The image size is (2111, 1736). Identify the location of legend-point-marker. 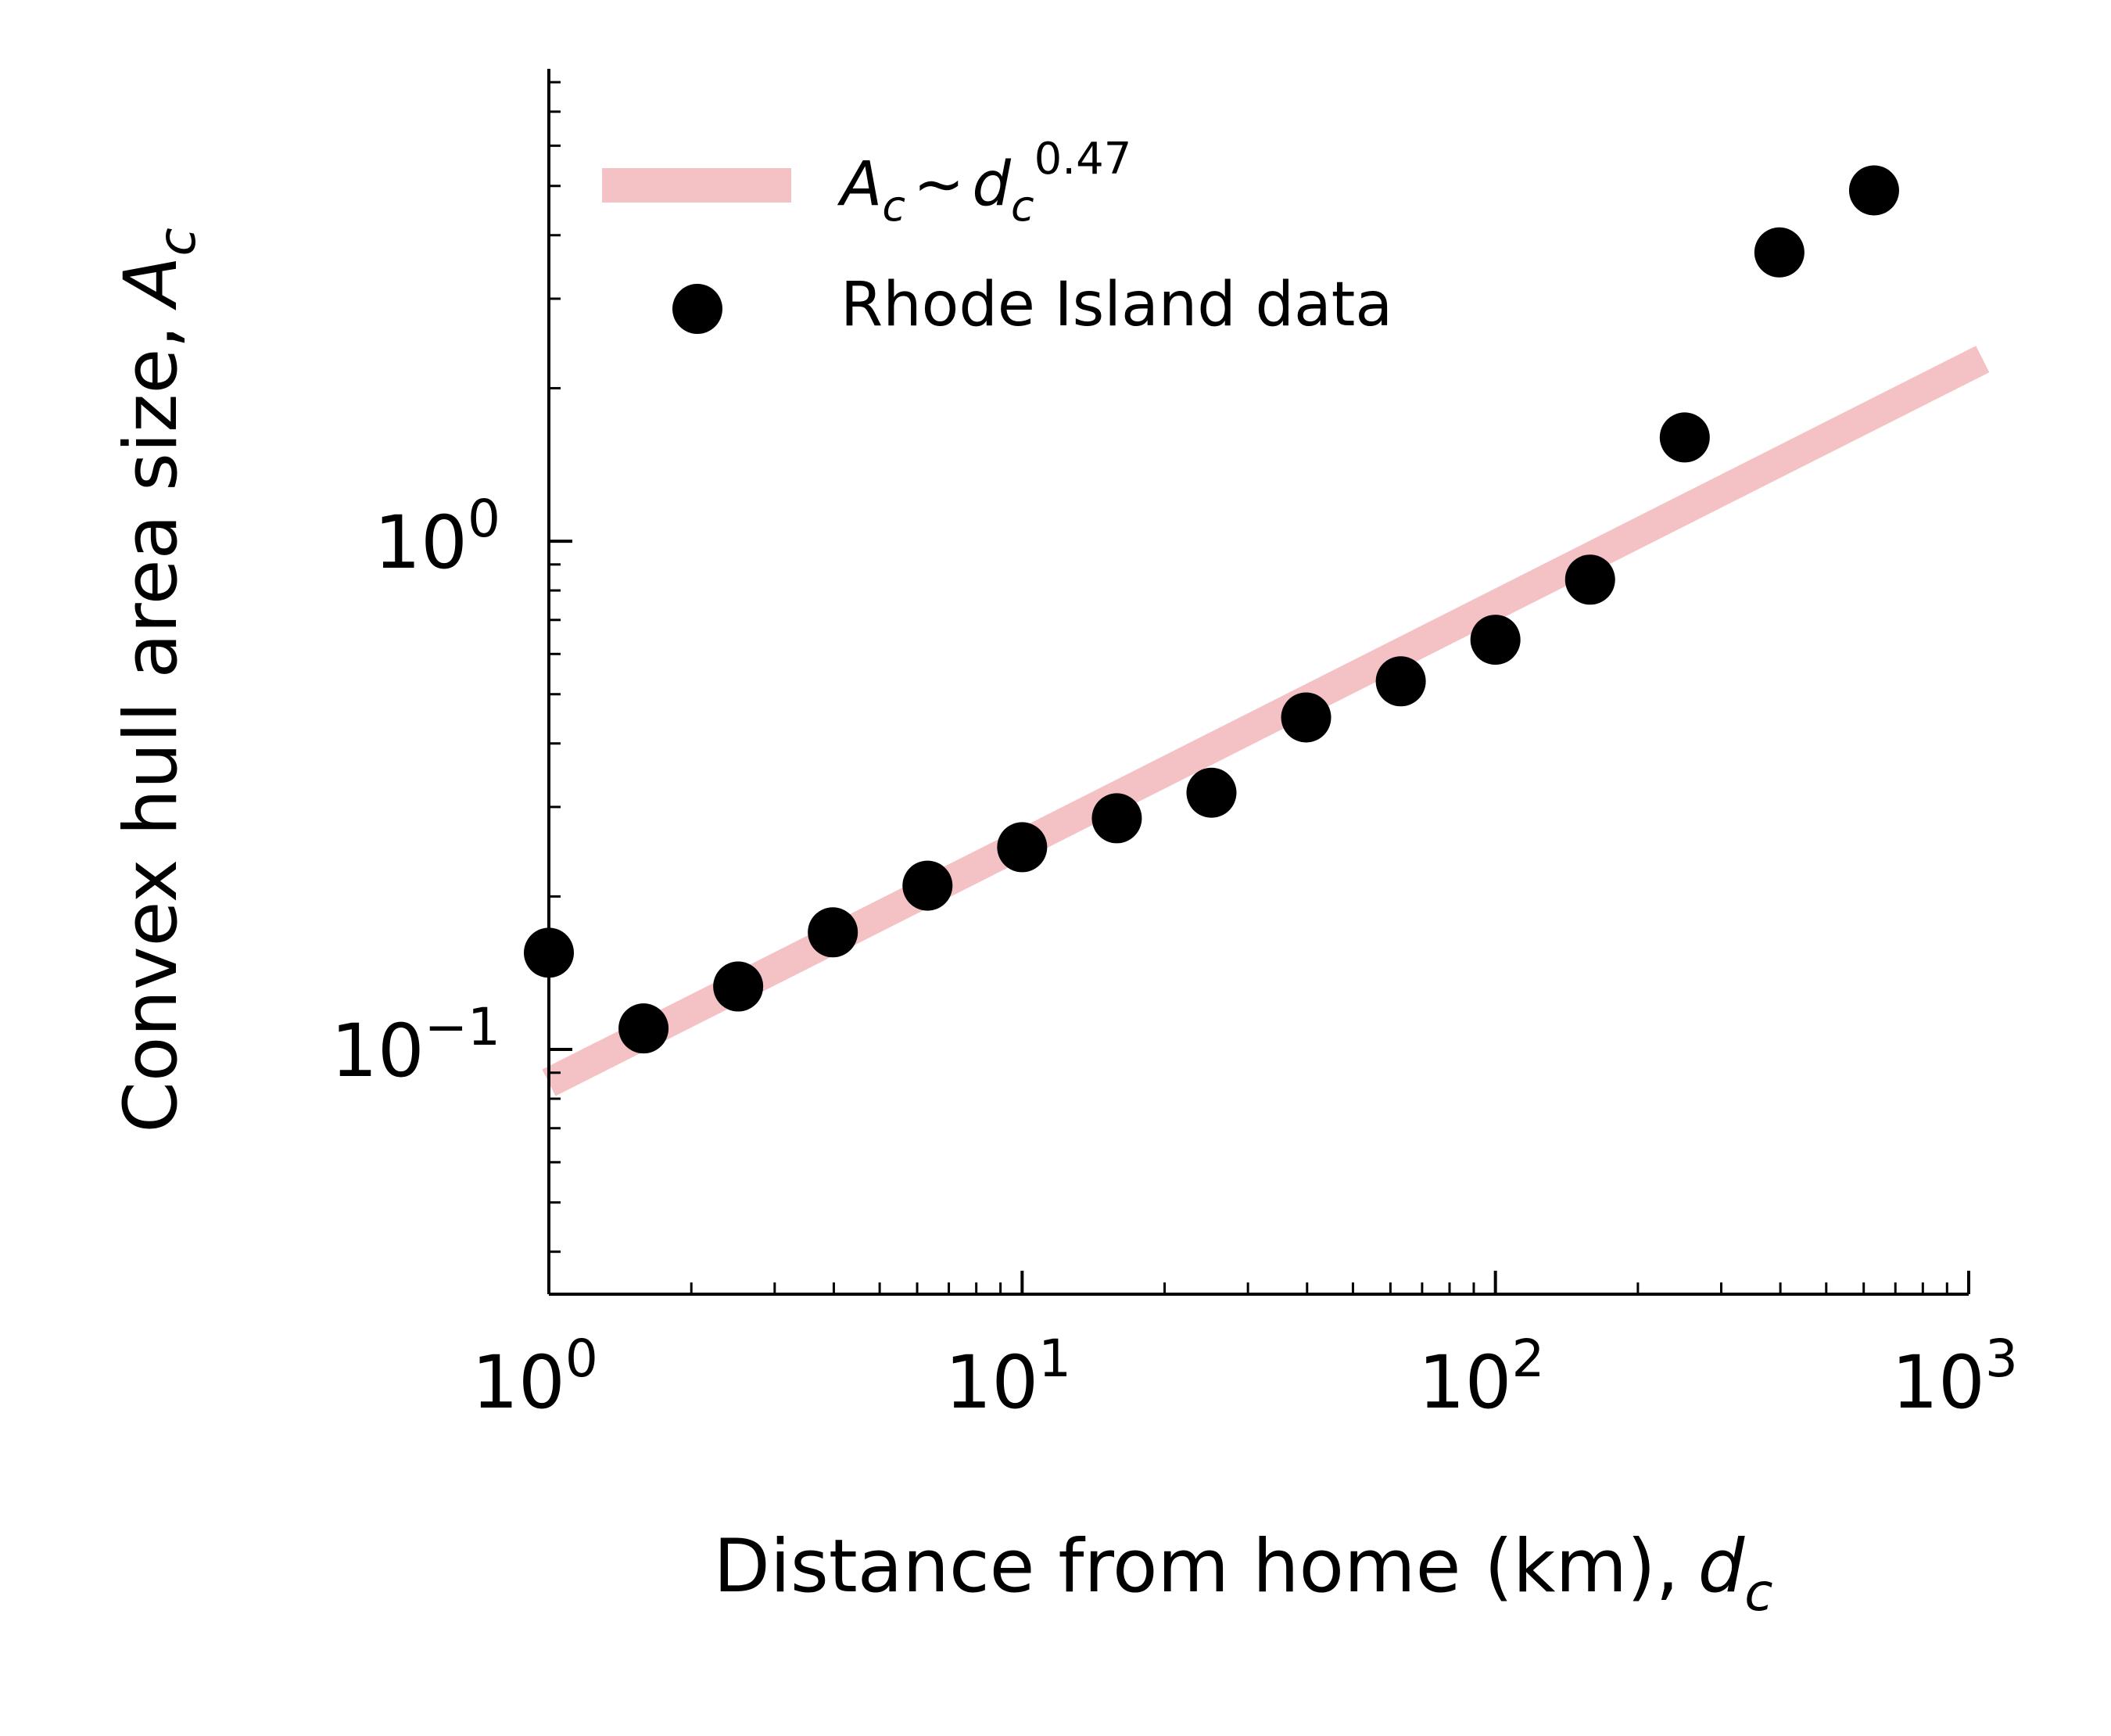
(697, 309).